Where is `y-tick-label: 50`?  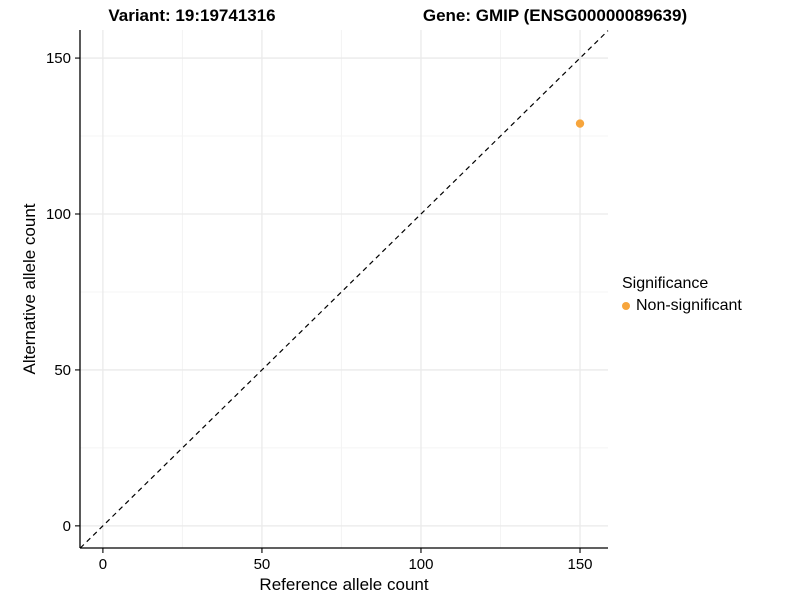
y-tick-label: 50 is located at coordinates (62, 370).